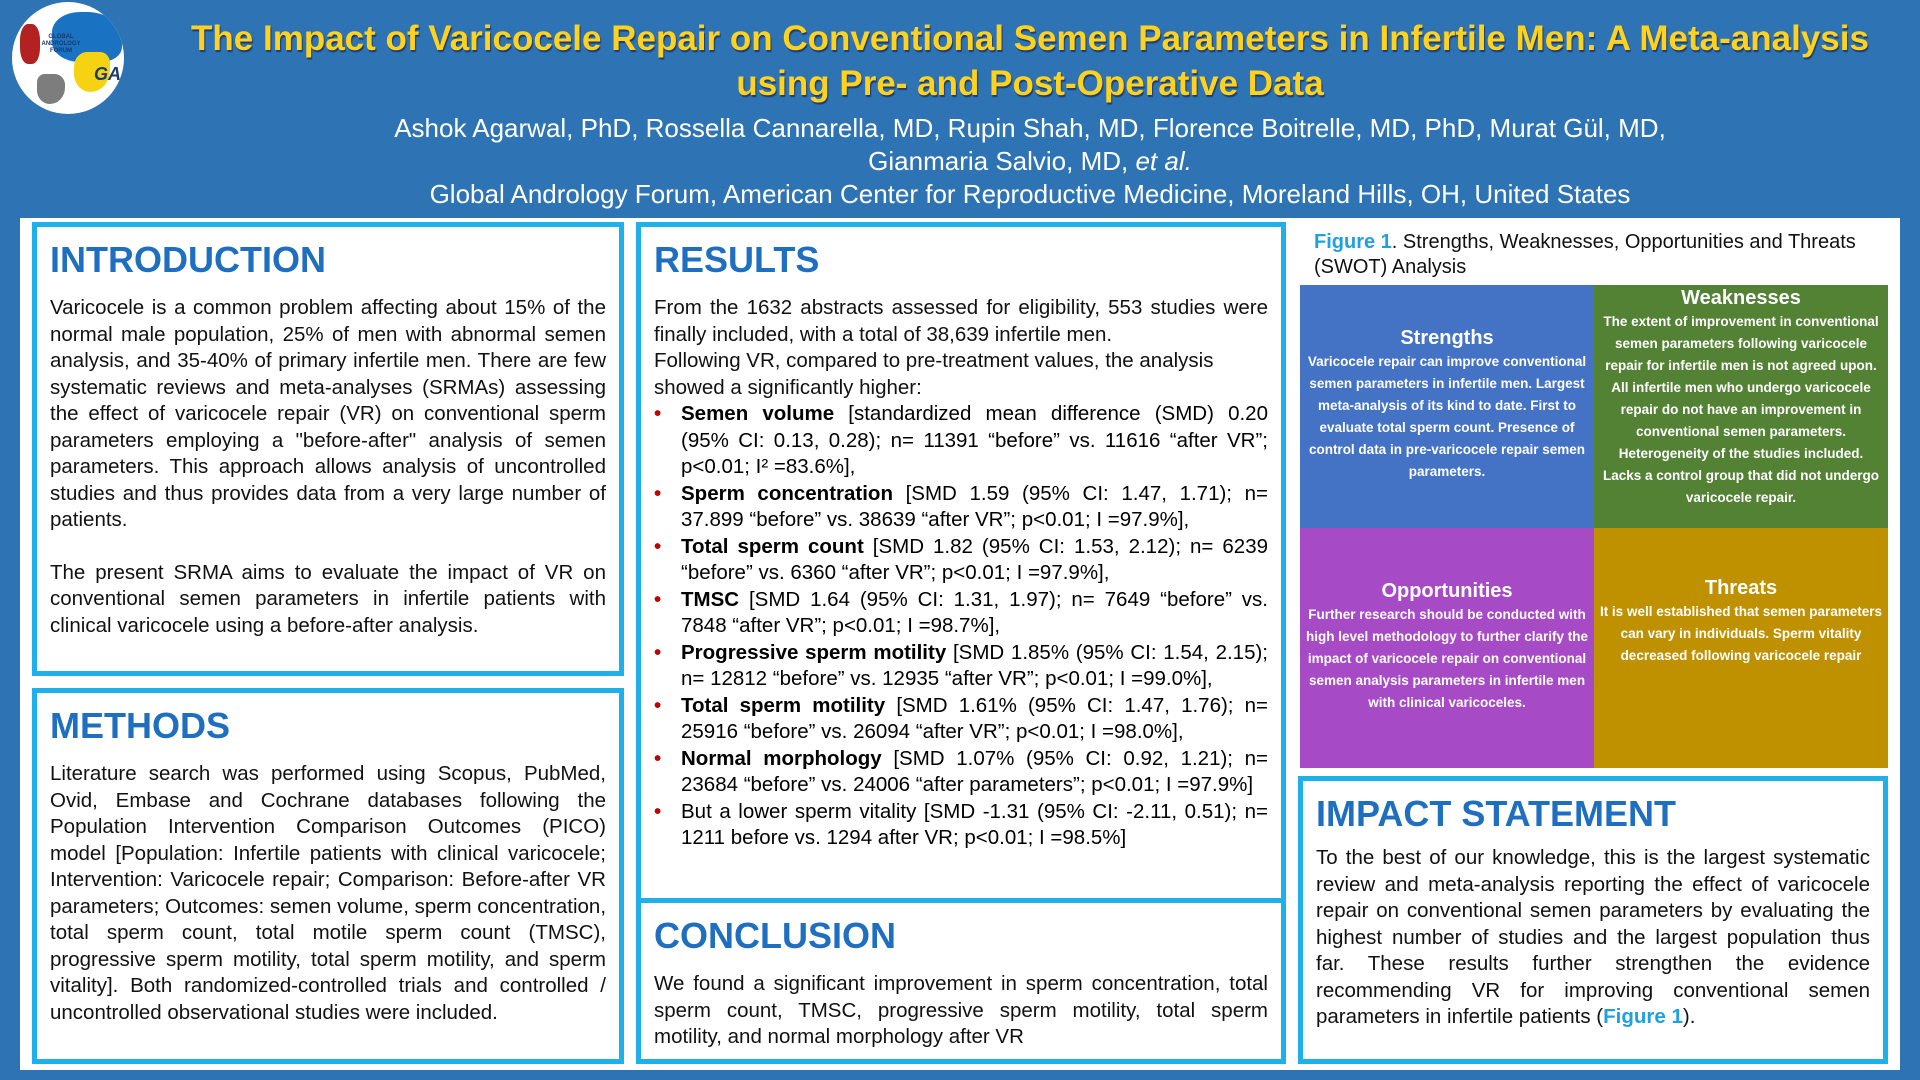 The height and width of the screenshot is (1080, 1920). I want to click on section-heading: IMPACT STATEMENT, so click(1496, 813).